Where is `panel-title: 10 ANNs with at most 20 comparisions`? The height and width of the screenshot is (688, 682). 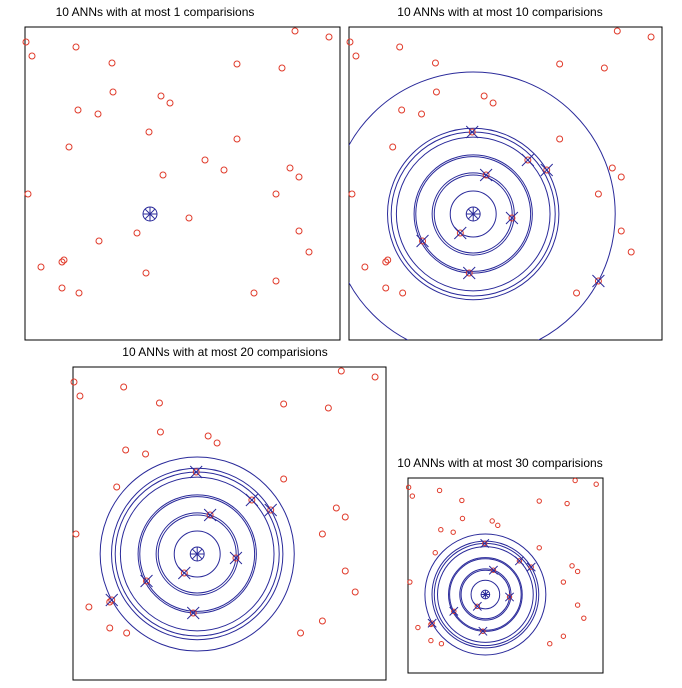
panel-title: 10 ANNs with at most 20 comparisions is located at coordinates (224, 352).